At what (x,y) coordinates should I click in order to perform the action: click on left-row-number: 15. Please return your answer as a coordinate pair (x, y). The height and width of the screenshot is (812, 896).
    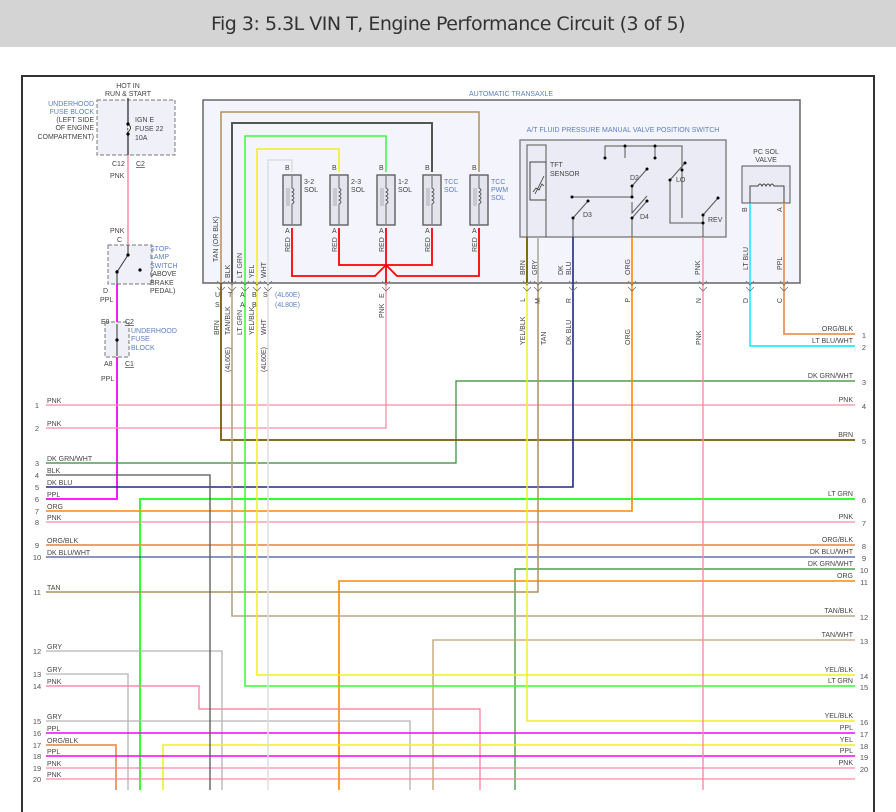
    Looking at the image, I should click on (37, 721).